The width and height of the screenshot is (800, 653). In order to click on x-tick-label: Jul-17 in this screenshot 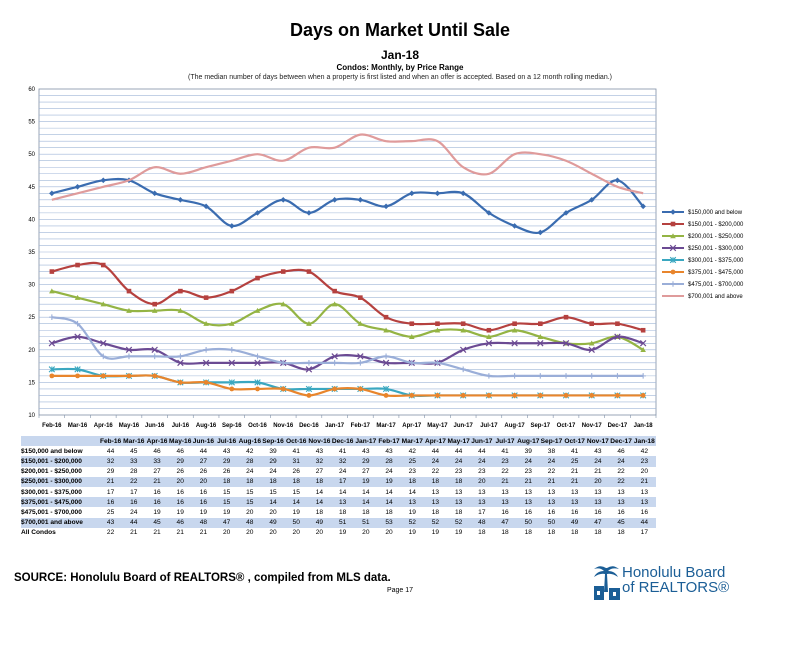, I will do `click(489, 426)`.